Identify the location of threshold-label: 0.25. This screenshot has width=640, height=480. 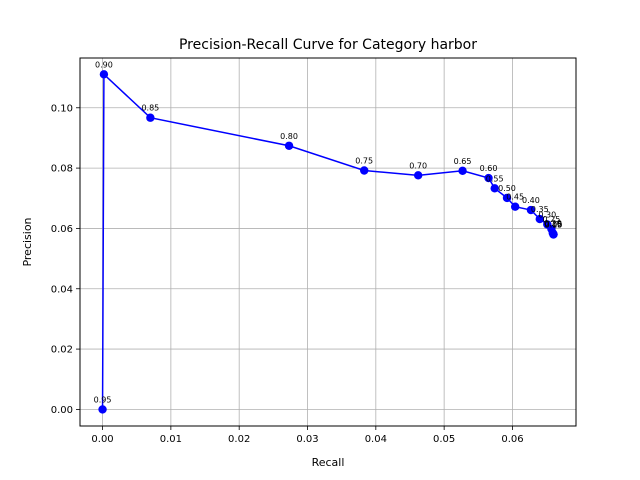
(551, 219).